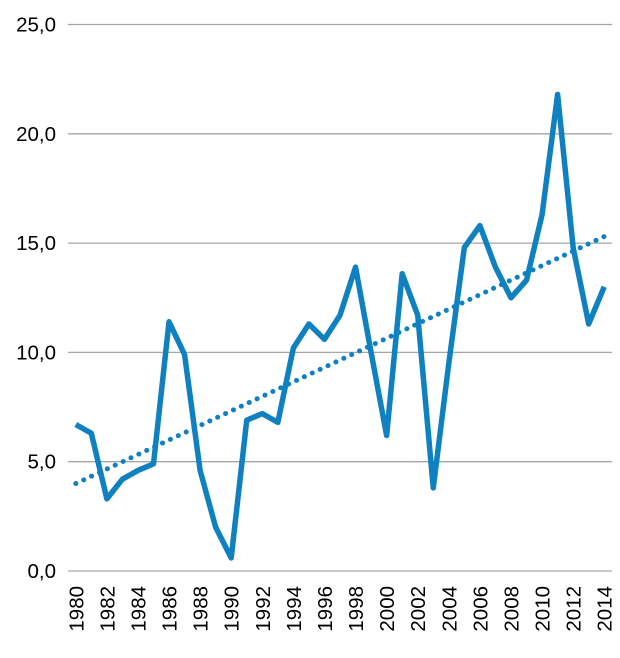  Describe the element at coordinates (325, 609) in the screenshot. I see `x-tick-label: 1996` at that location.